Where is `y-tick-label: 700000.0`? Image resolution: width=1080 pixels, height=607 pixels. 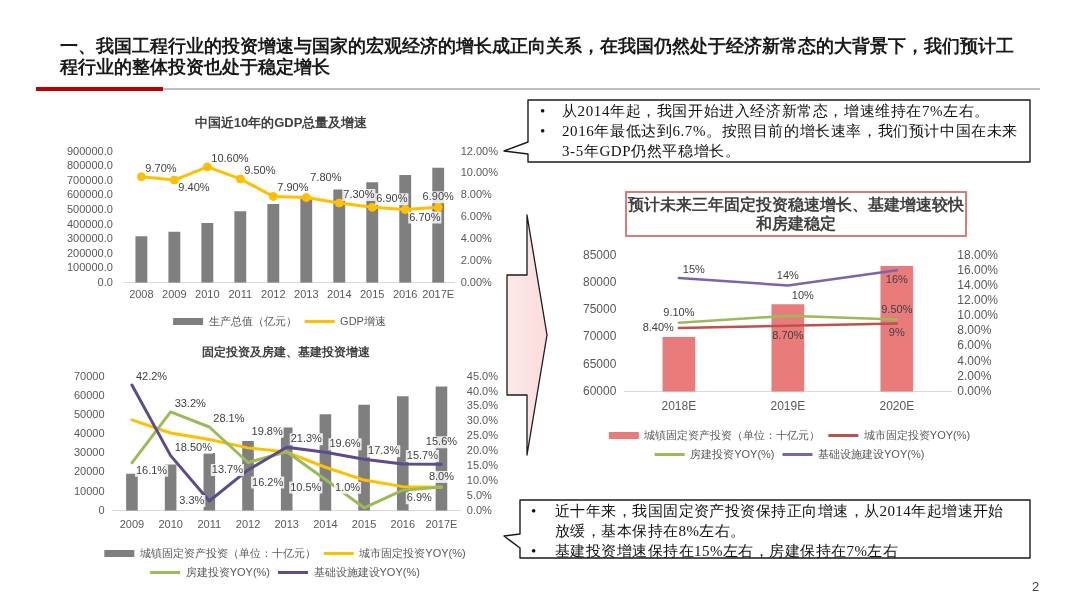 y-tick-label: 700000.0 is located at coordinates (89, 179).